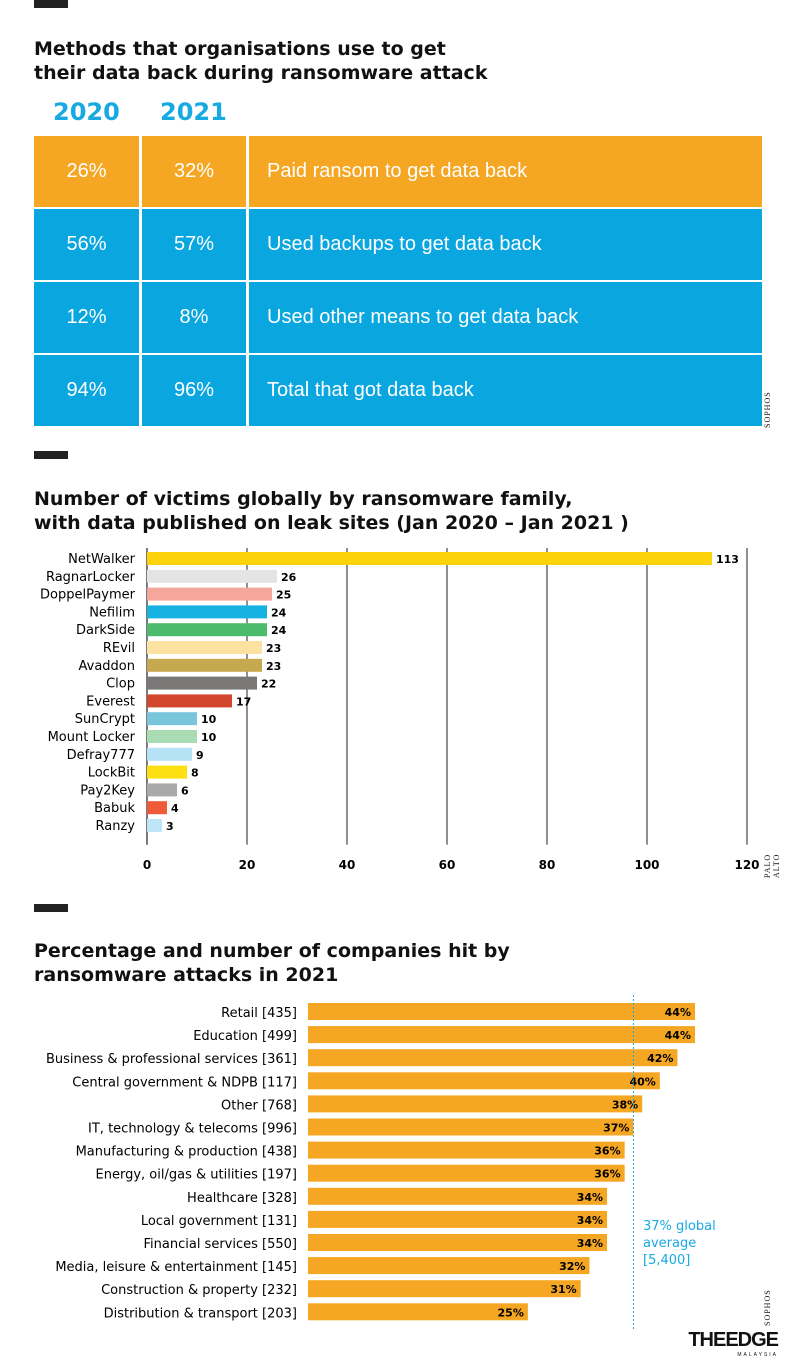 The image size is (800, 1364). Describe the element at coordinates (505, 244) in the screenshot. I see `method-label: Used backups to get data back` at that location.